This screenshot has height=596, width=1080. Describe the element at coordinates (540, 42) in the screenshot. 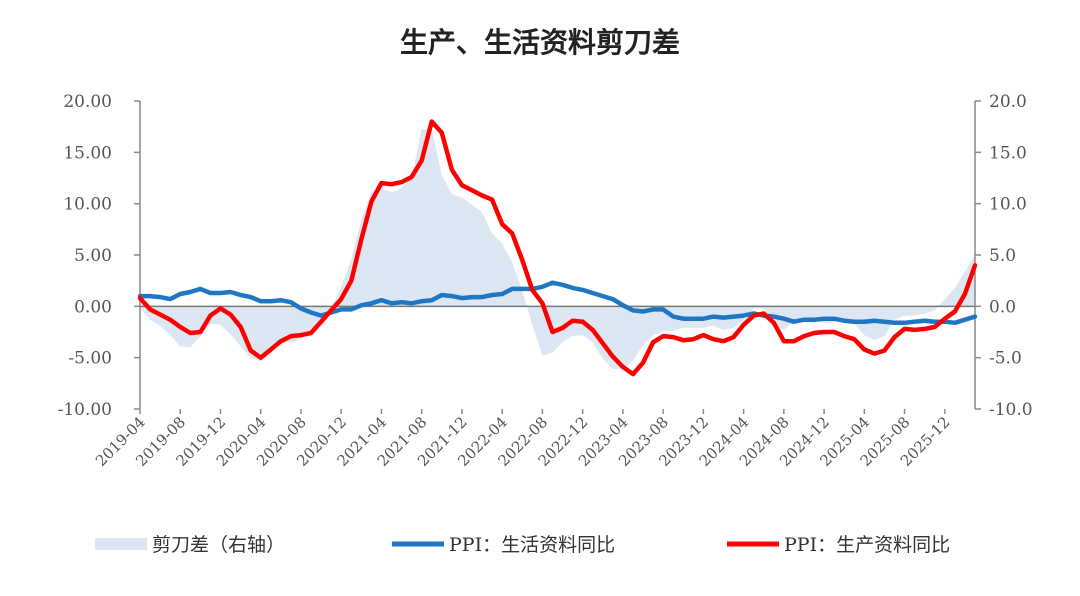

I see `chart-title: 生产、生活资料剪刀差` at that location.